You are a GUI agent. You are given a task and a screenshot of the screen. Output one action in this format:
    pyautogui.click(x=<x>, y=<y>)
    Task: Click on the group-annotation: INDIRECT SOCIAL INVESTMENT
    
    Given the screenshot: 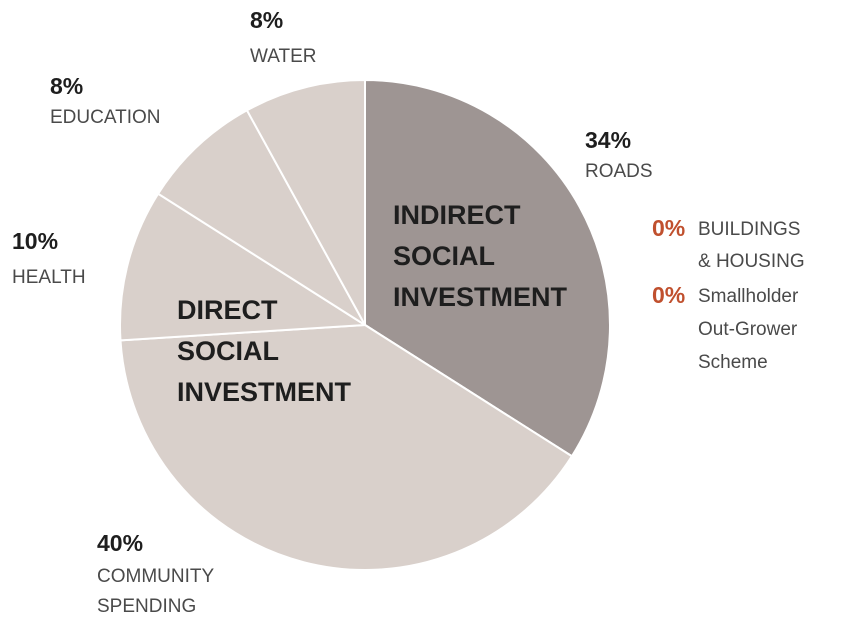 What is the action you would take?
    pyautogui.click(x=480, y=256)
    